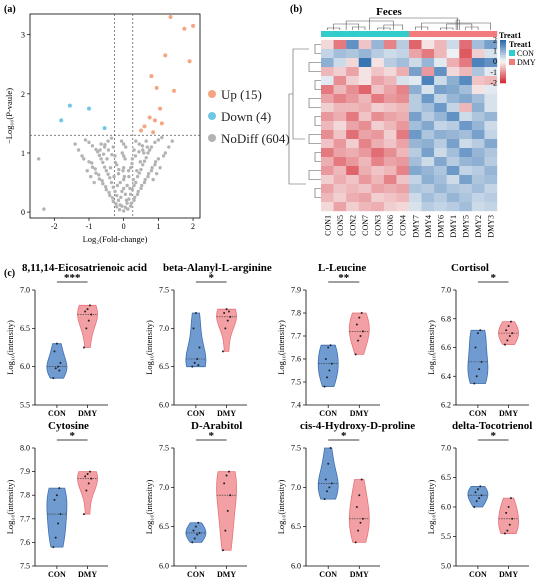 This screenshot has height=586, width=550. I want to click on significance-stars: **, so click(344, 278).